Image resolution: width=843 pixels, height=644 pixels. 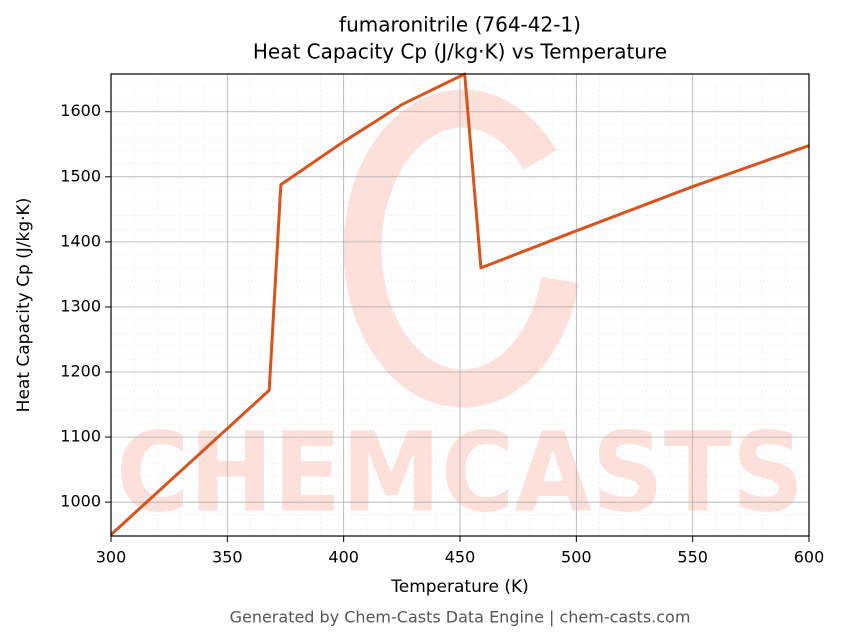 What do you see at coordinates (692, 557) in the screenshot?
I see `x-tick-label: 550` at bounding box center [692, 557].